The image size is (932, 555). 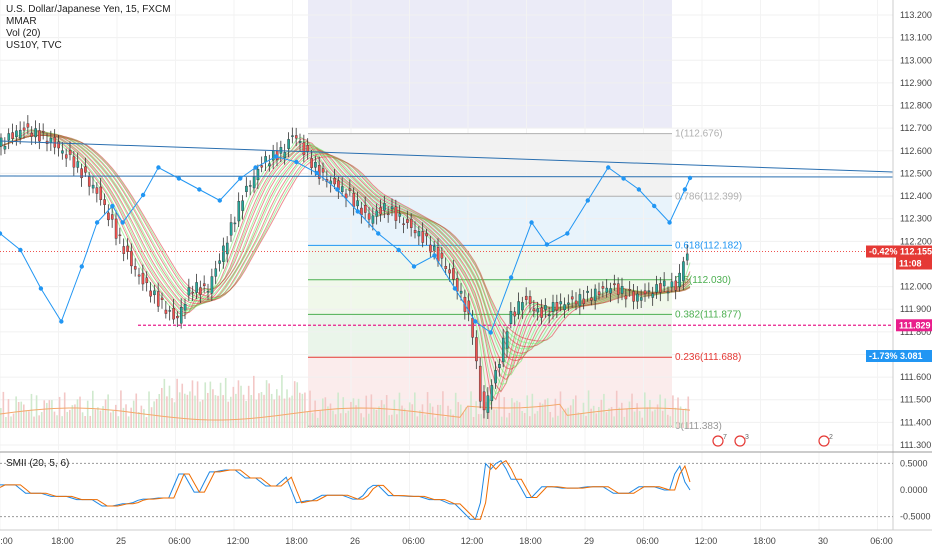 I want to click on legend-volume: Vol (20), so click(x=23, y=33).